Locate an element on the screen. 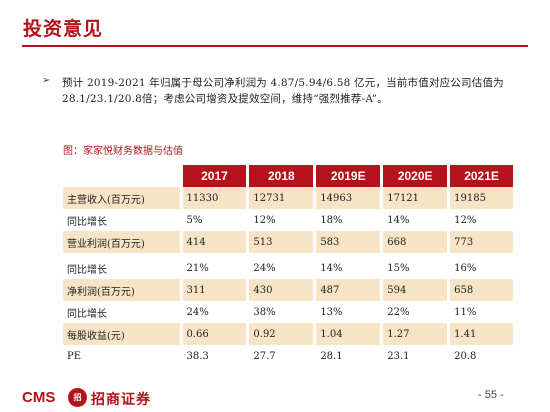 The width and height of the screenshot is (550, 412). table-cell: 594 is located at coordinates (414, 290).